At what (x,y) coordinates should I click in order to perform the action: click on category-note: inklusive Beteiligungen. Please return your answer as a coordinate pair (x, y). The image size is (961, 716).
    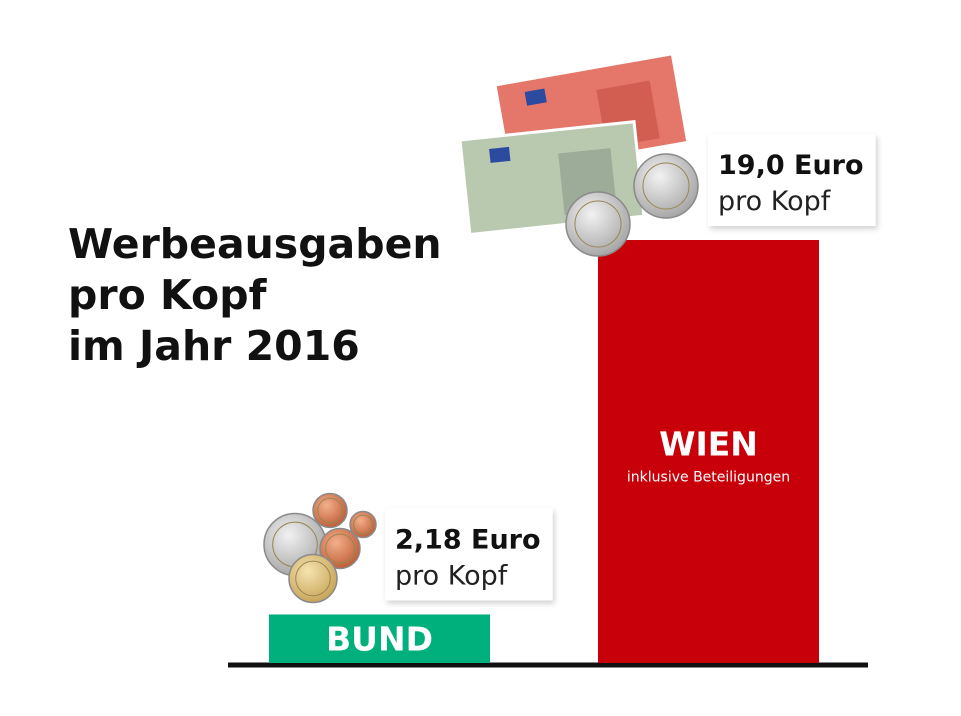
    Looking at the image, I should click on (708, 478).